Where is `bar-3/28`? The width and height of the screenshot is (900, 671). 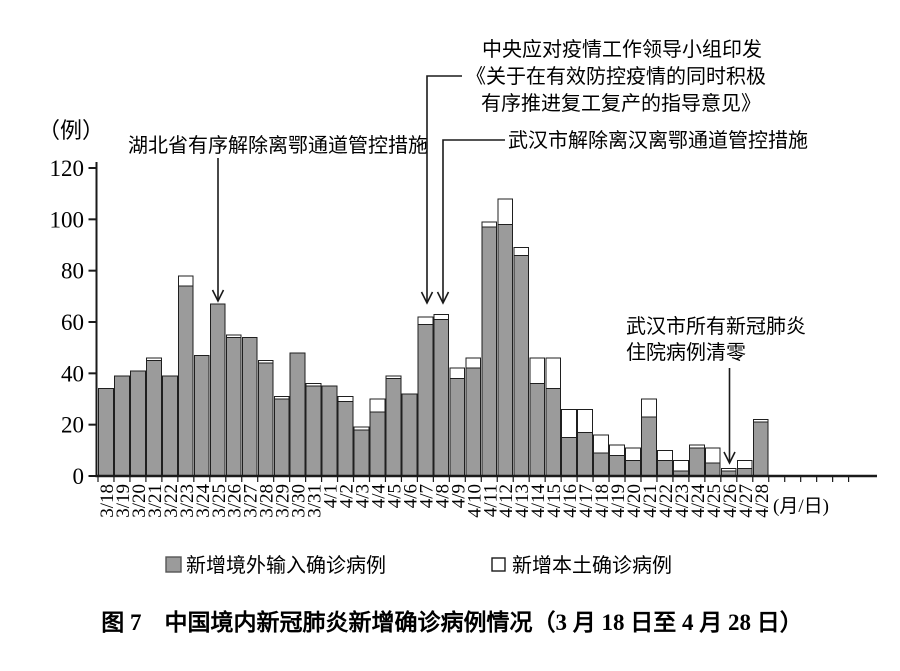 bar-3/28 is located at coordinates (265, 418).